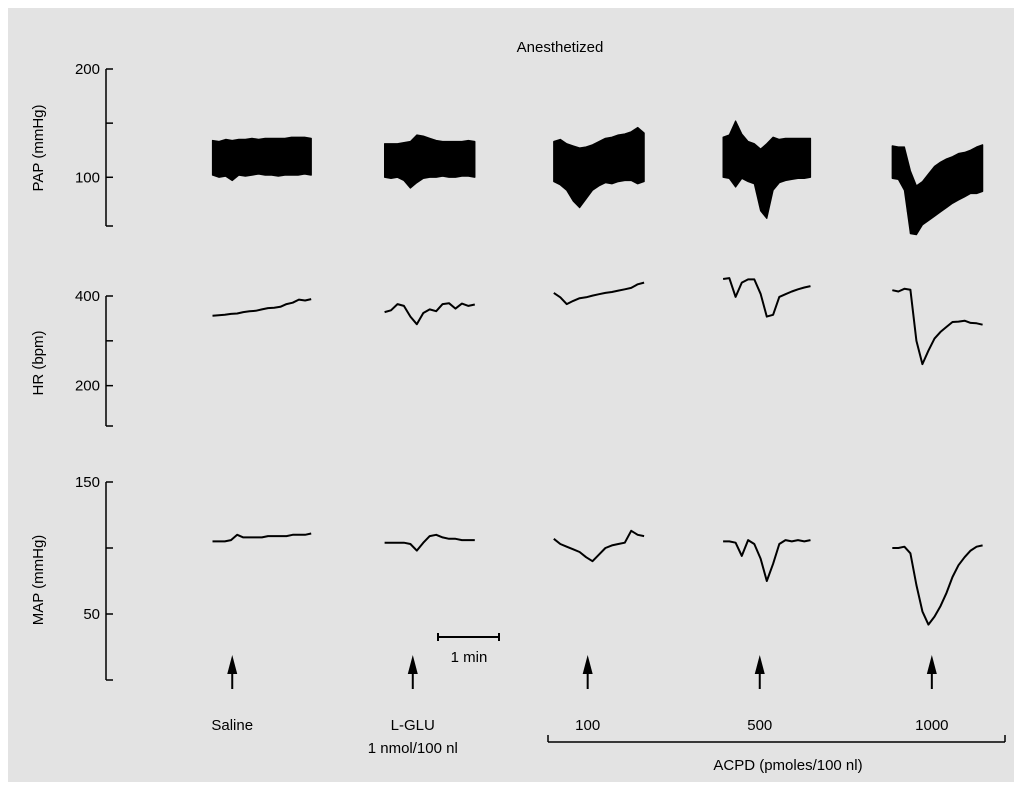  What do you see at coordinates (262, 307) in the screenshot?
I see `hr-trace-saline` at bounding box center [262, 307].